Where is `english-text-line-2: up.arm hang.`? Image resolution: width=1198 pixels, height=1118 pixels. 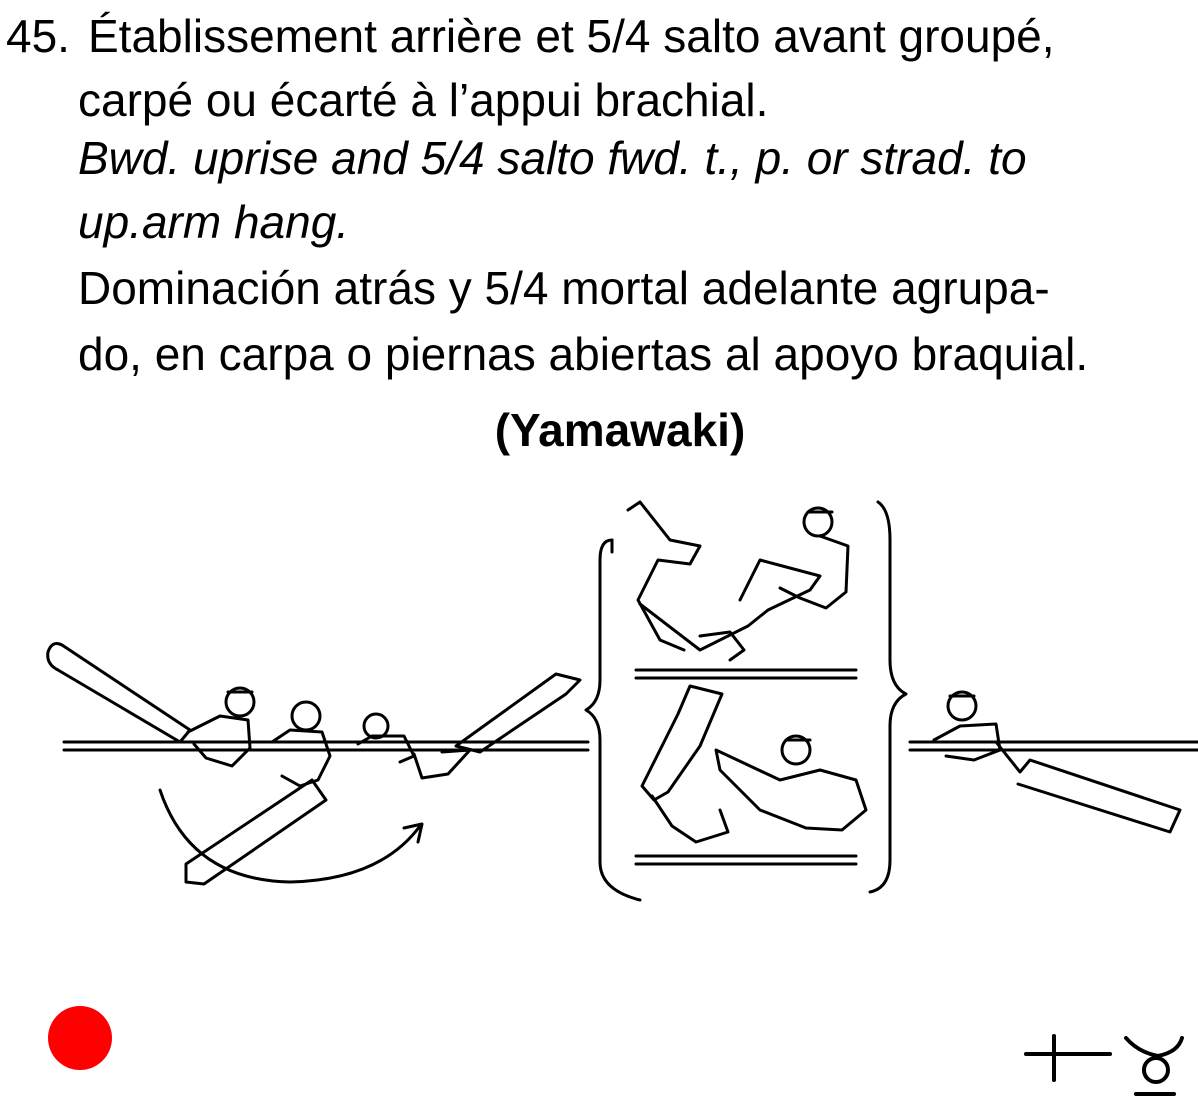
english-text-line-2: up.arm hang. is located at coordinates (214, 222).